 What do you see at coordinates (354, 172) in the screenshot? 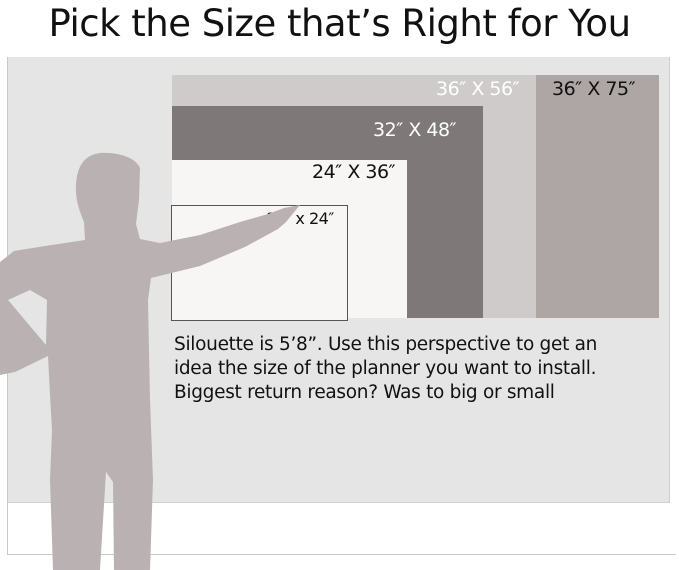
I see `size-label-24x36: 24″ X 36″` at bounding box center [354, 172].